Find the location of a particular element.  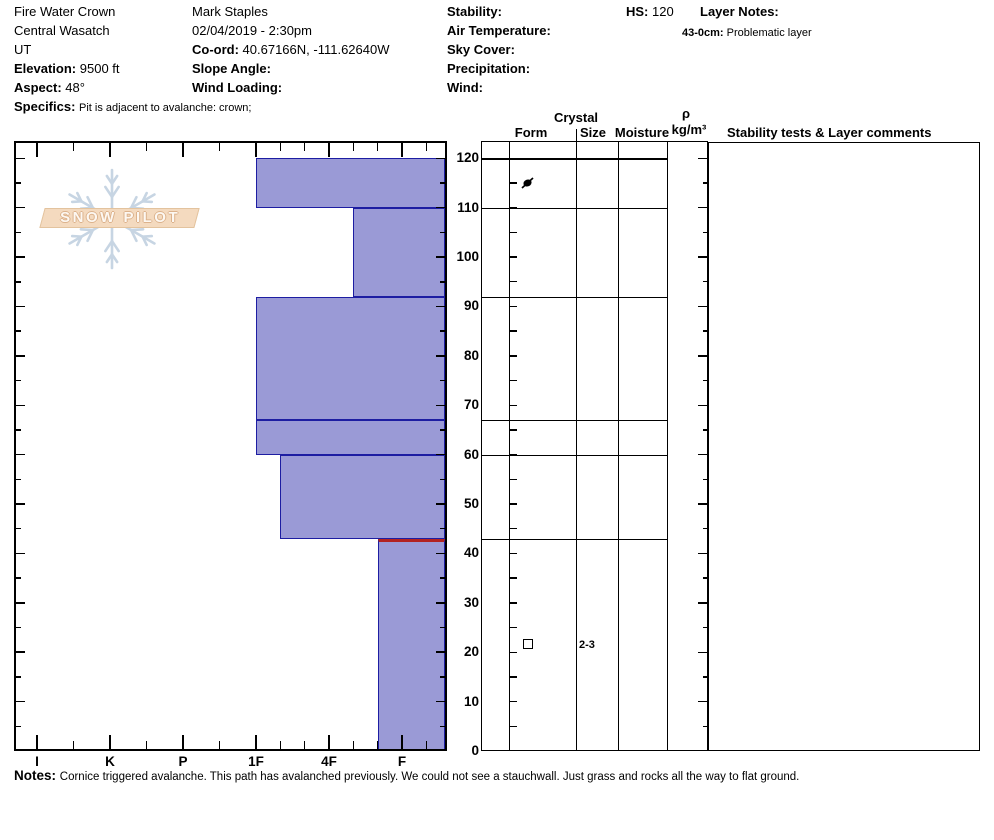

density-column-box is located at coordinates (687, 446).